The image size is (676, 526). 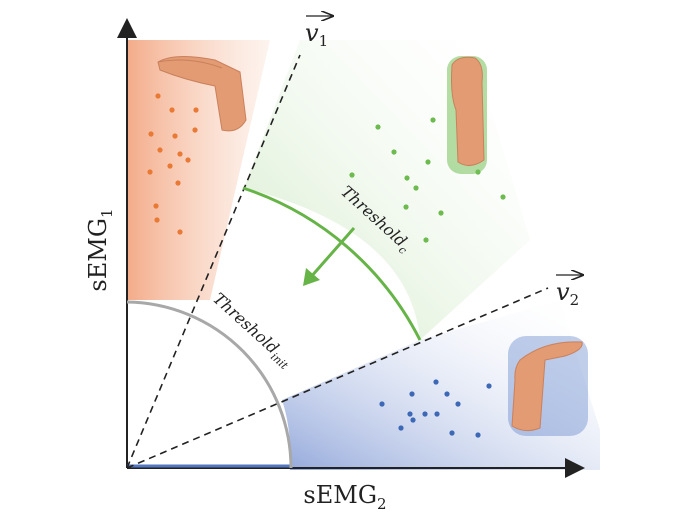 What do you see at coordinates (467, 115) in the screenshot?
I see `fist-icon` at bounding box center [467, 115].